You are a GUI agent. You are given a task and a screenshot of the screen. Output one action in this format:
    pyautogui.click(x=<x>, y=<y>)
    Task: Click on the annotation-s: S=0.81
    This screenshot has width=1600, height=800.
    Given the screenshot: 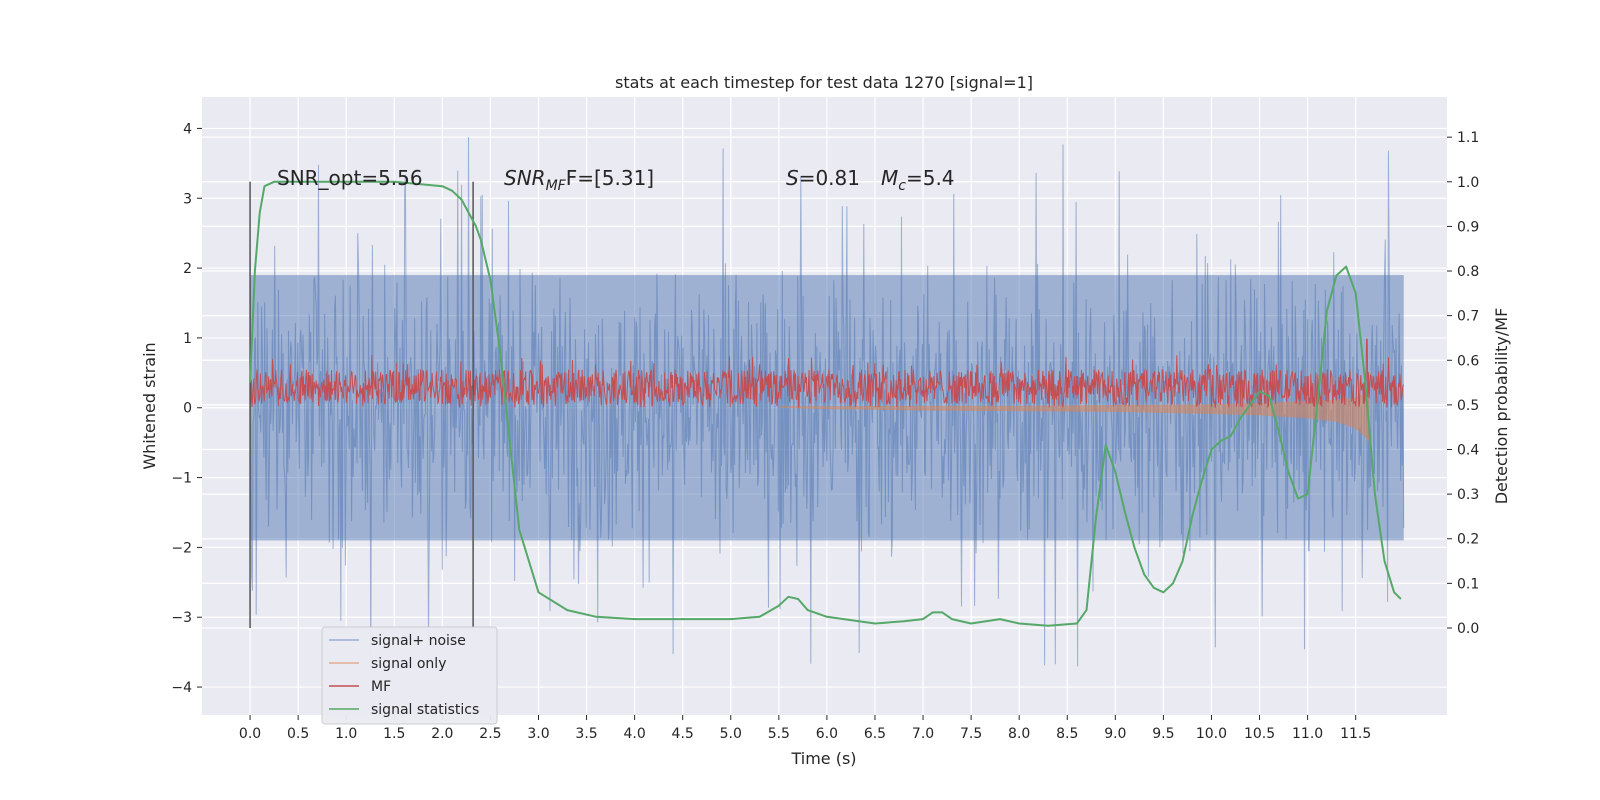 What is the action you would take?
    pyautogui.click(x=823, y=178)
    